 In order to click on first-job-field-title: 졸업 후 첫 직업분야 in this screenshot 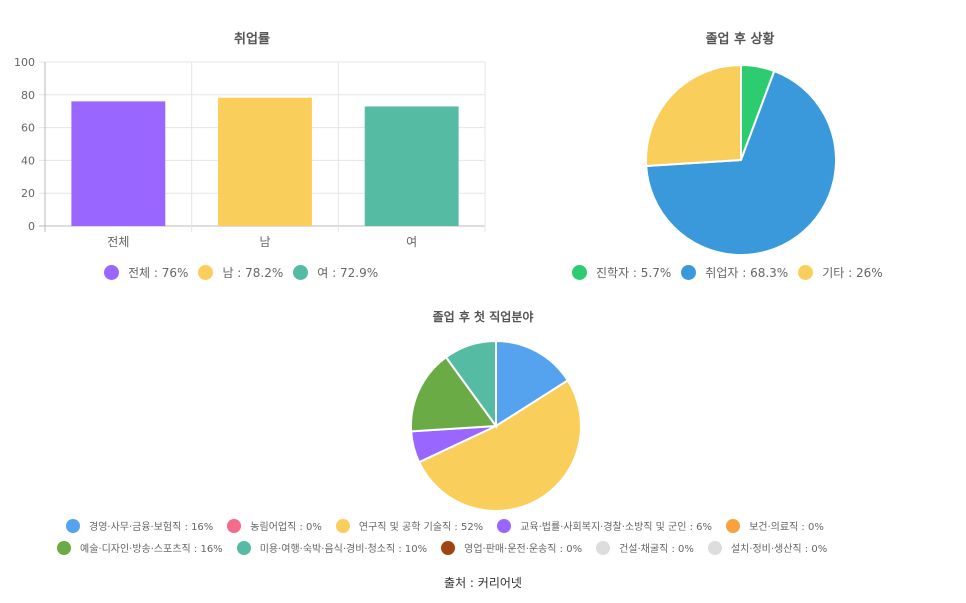, I will do `click(483, 317)`.